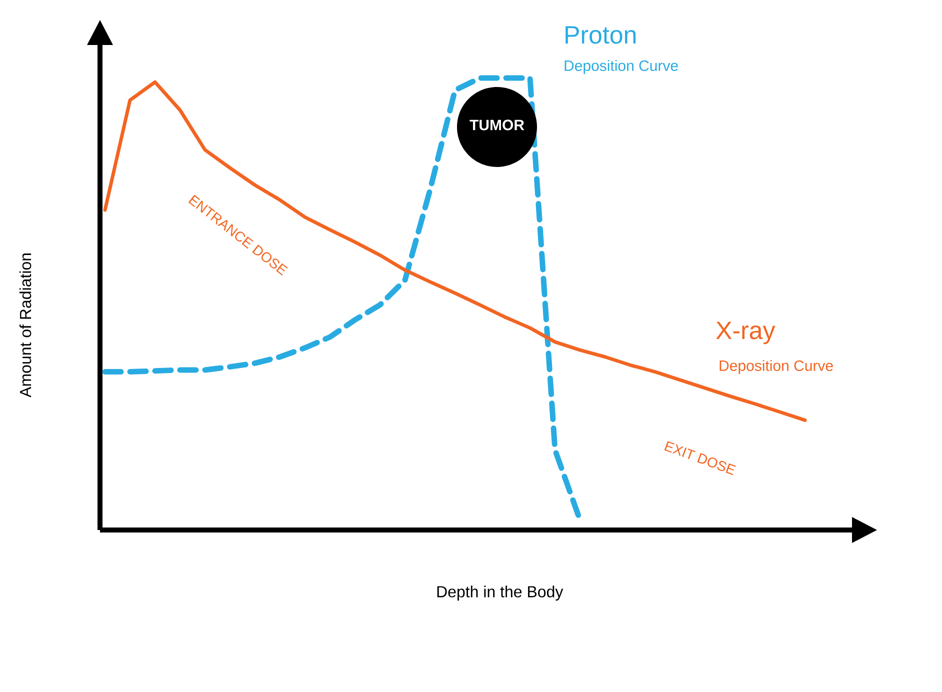 This screenshot has width=942, height=692. I want to click on annotation: EXIT DOSE, so click(700, 458).